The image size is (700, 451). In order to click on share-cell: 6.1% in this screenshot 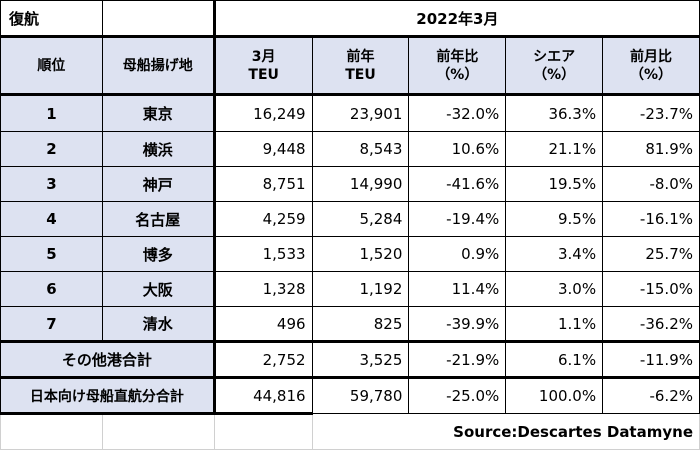, I will do `click(554, 359)`.